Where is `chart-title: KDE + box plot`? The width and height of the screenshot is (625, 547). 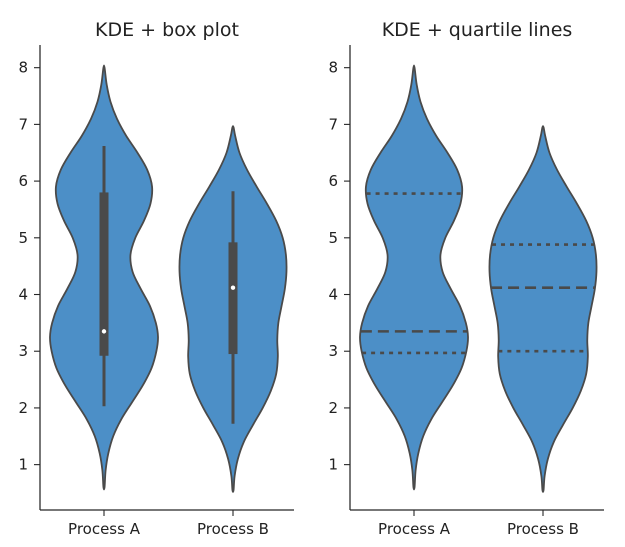
chart-title: KDE + box plot is located at coordinates (167, 30).